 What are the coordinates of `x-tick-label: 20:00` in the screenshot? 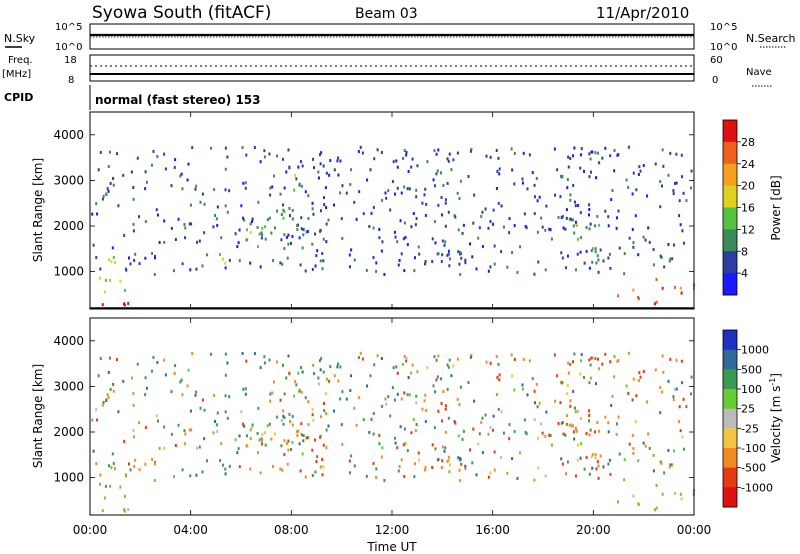 It's located at (593, 530).